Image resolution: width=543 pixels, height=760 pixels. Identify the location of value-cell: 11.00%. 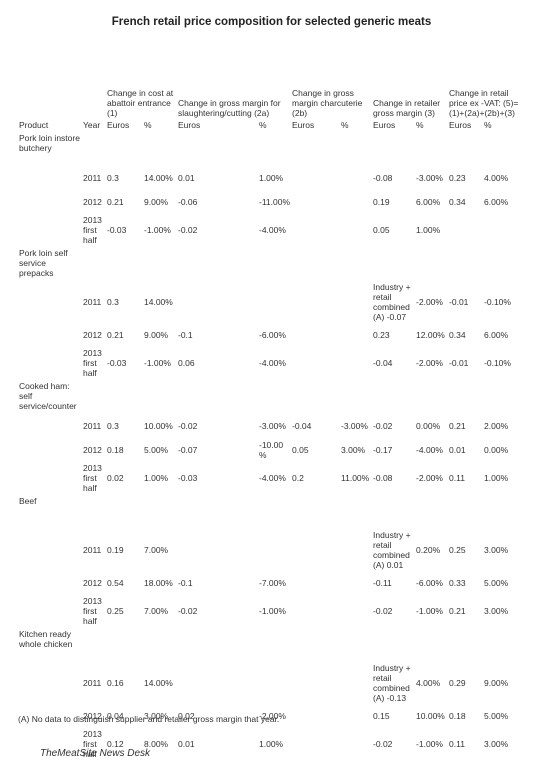
(355, 478).